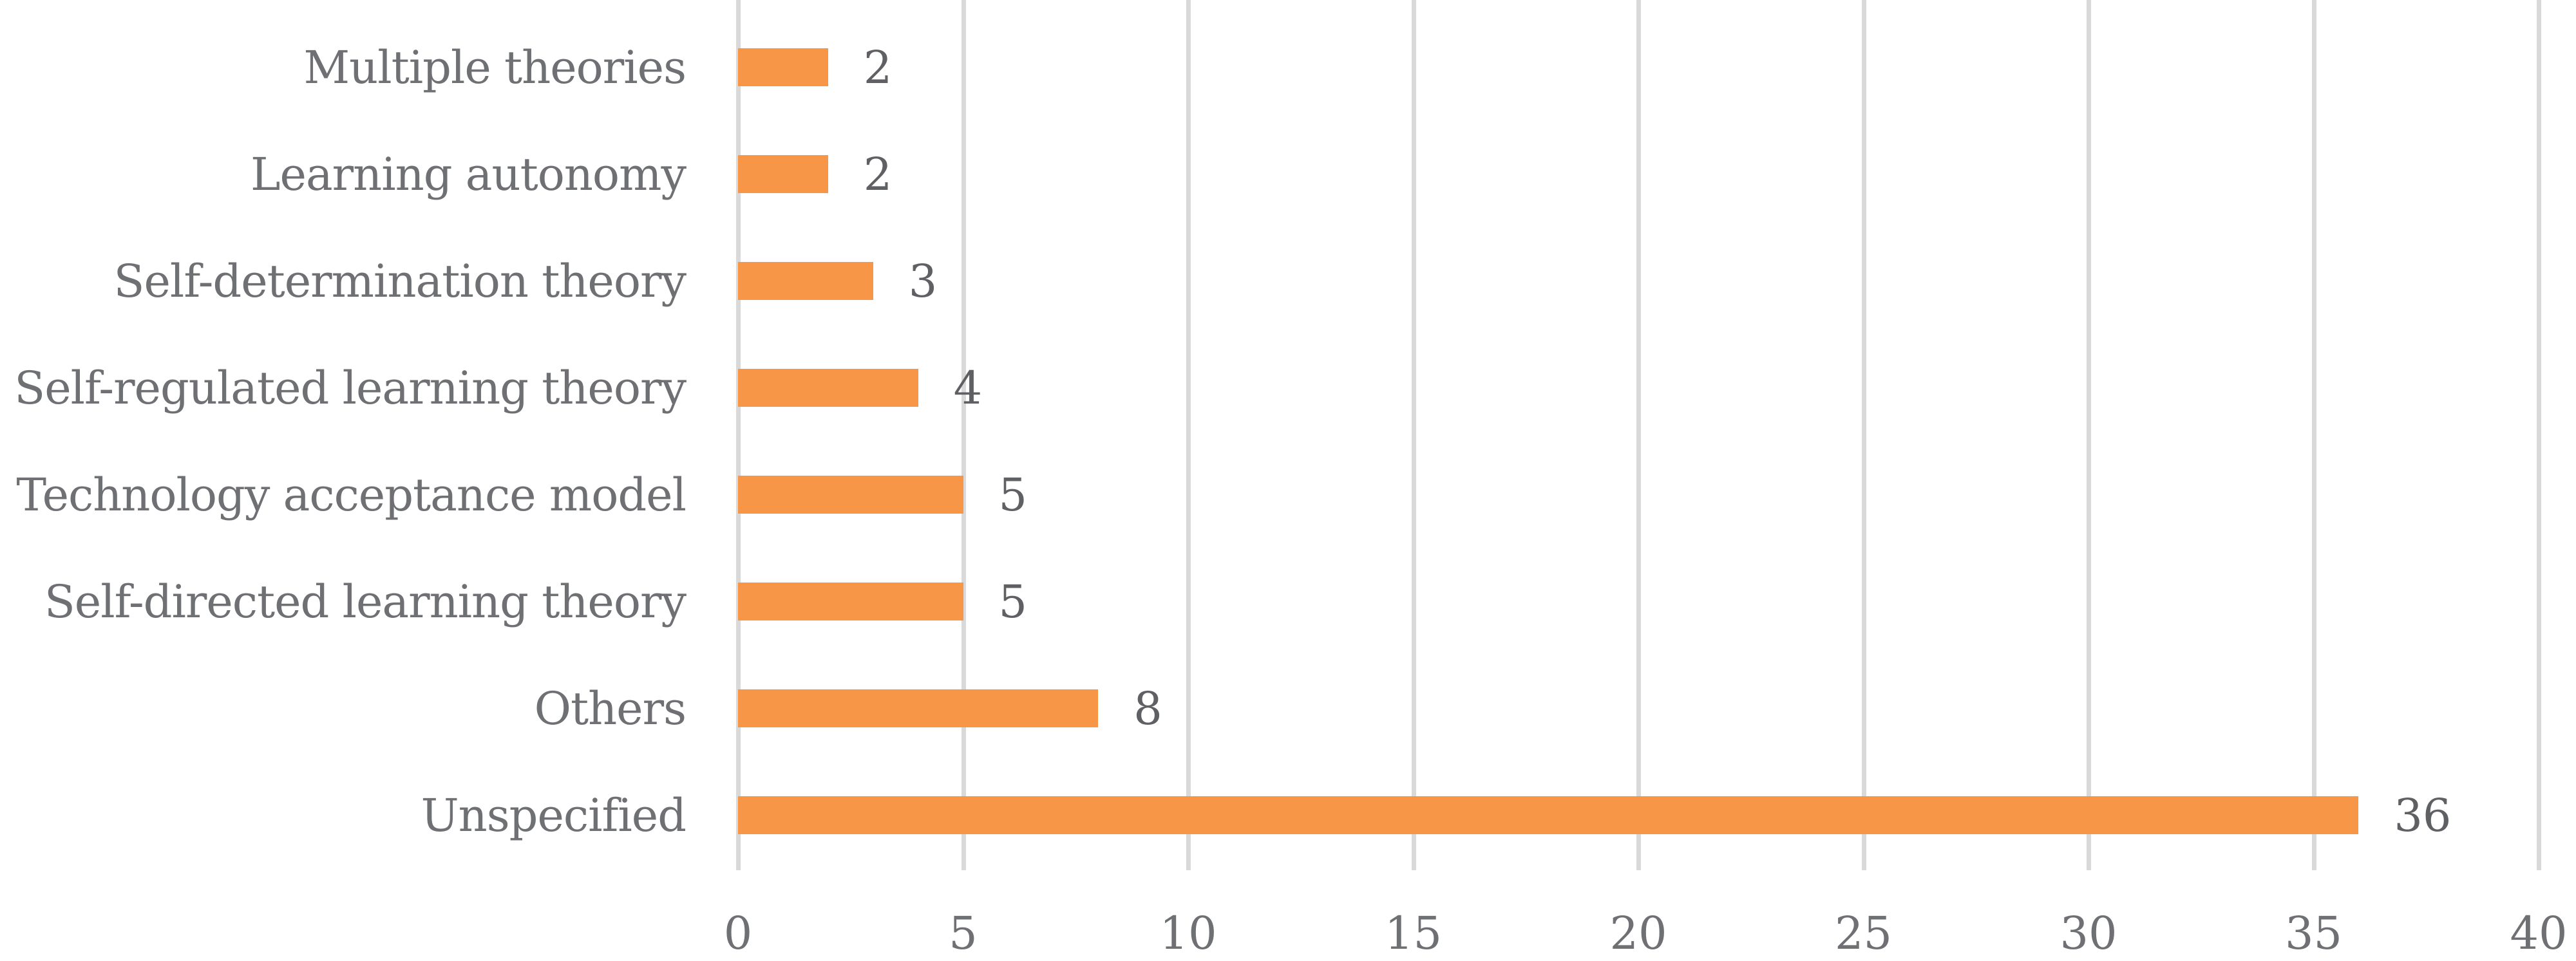 The height and width of the screenshot is (961, 2576). What do you see at coordinates (923, 281) in the screenshot?
I see `data-label: 3` at bounding box center [923, 281].